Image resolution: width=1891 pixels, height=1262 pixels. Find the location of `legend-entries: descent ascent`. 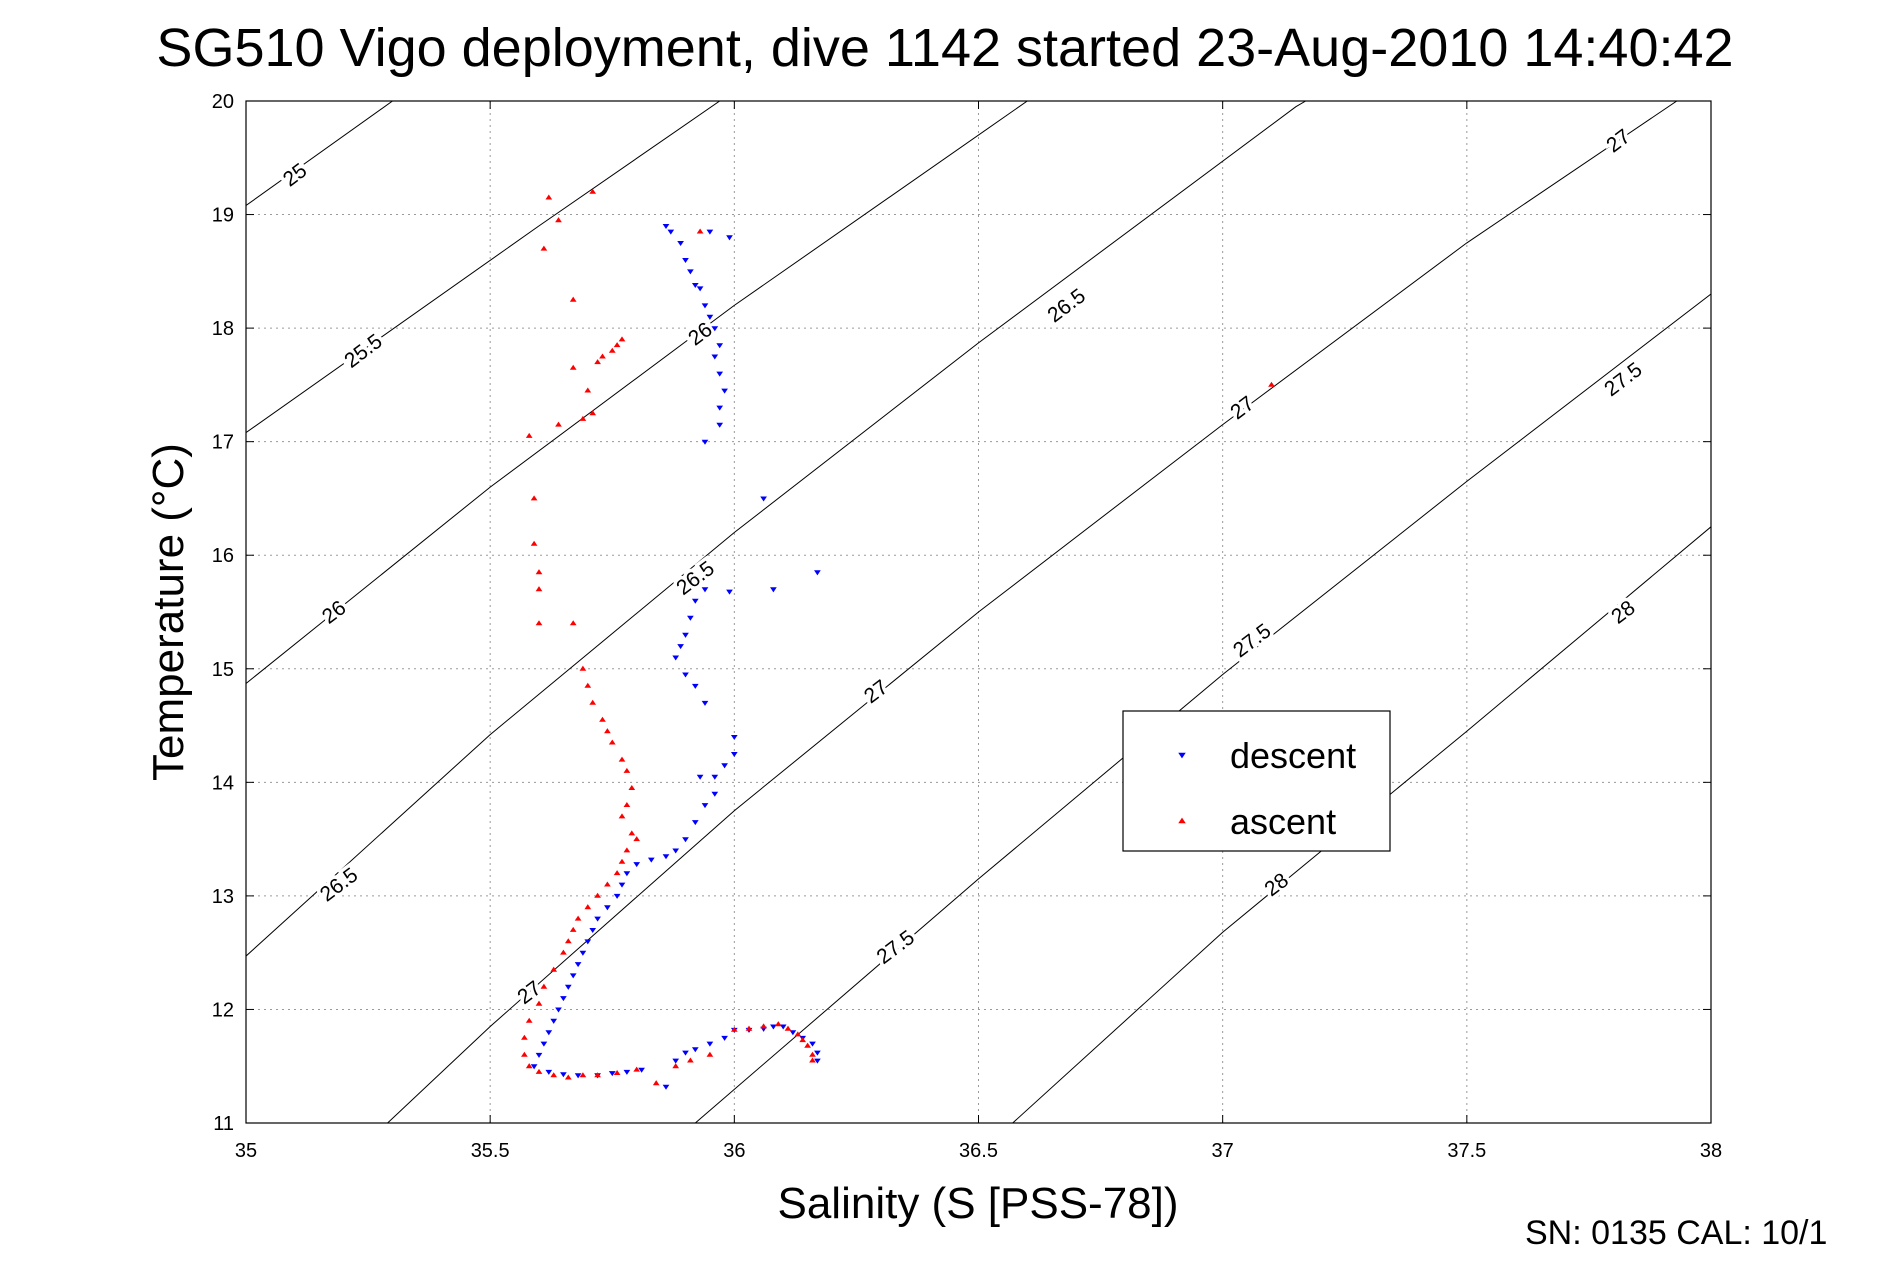

legend-entries: descent ascent is located at coordinates (1267, 788).